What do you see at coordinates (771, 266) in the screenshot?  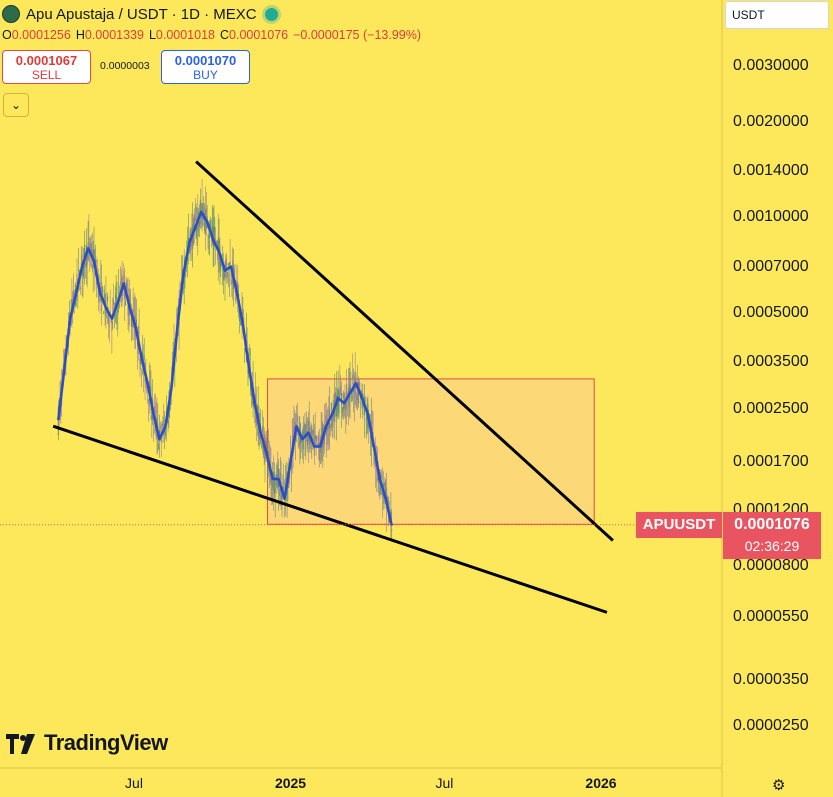 I see `price-tick-label: 0.0007000` at bounding box center [771, 266].